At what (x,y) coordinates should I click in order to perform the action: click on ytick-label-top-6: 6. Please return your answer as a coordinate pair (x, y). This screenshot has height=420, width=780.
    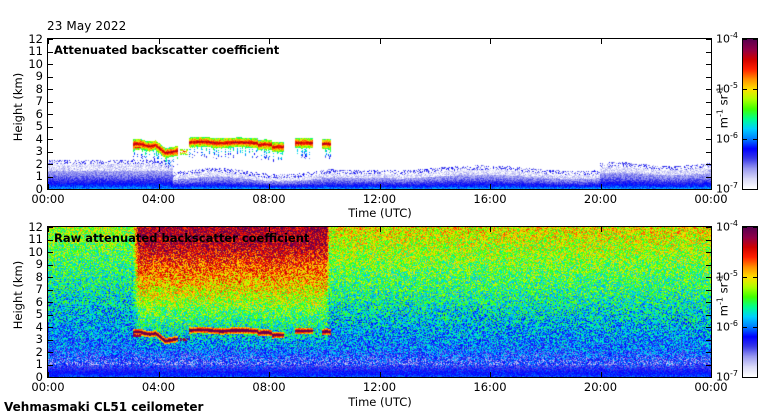
    Looking at the image, I should click on (39, 113).